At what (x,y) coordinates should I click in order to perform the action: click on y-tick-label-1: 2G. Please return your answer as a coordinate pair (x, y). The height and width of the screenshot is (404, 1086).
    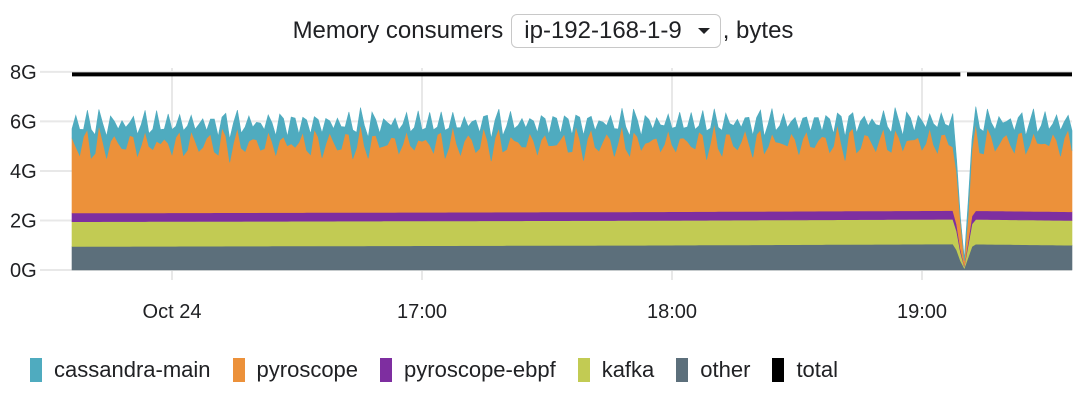
    Looking at the image, I should click on (23, 221).